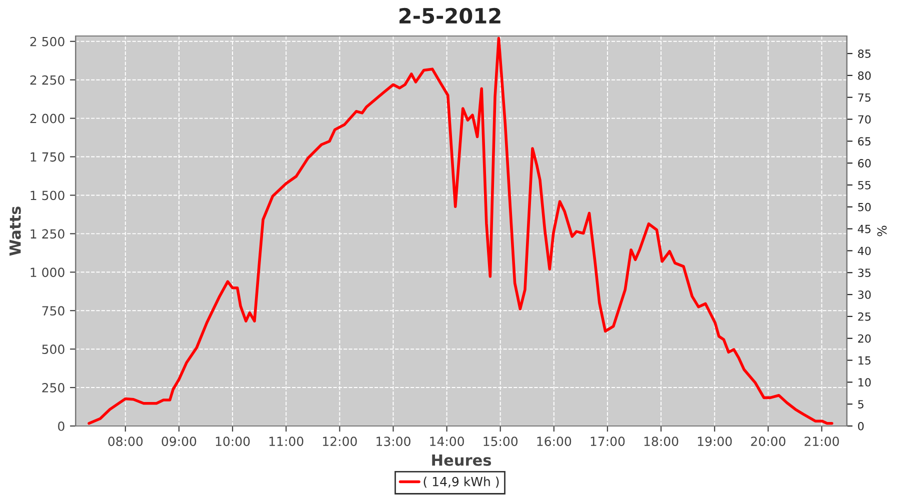 This screenshot has width=900, height=500. I want to click on x-tick-label: 10:00, so click(233, 441).